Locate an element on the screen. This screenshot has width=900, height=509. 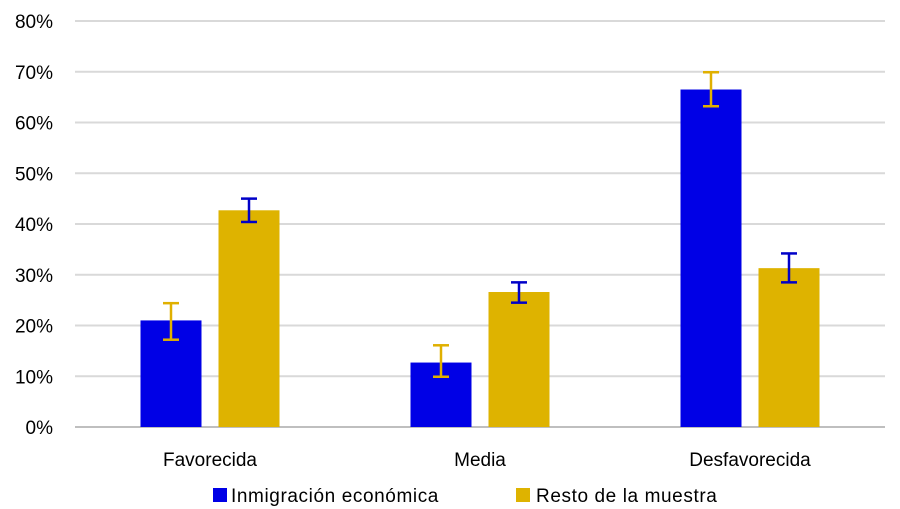
y-tick-label: 40% is located at coordinates (34, 225).